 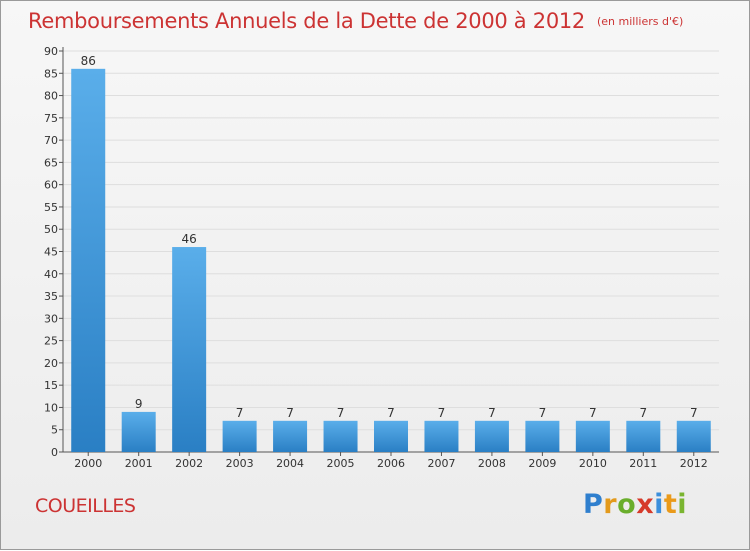 I want to click on commune-name: COUEILLES, so click(x=85, y=506).